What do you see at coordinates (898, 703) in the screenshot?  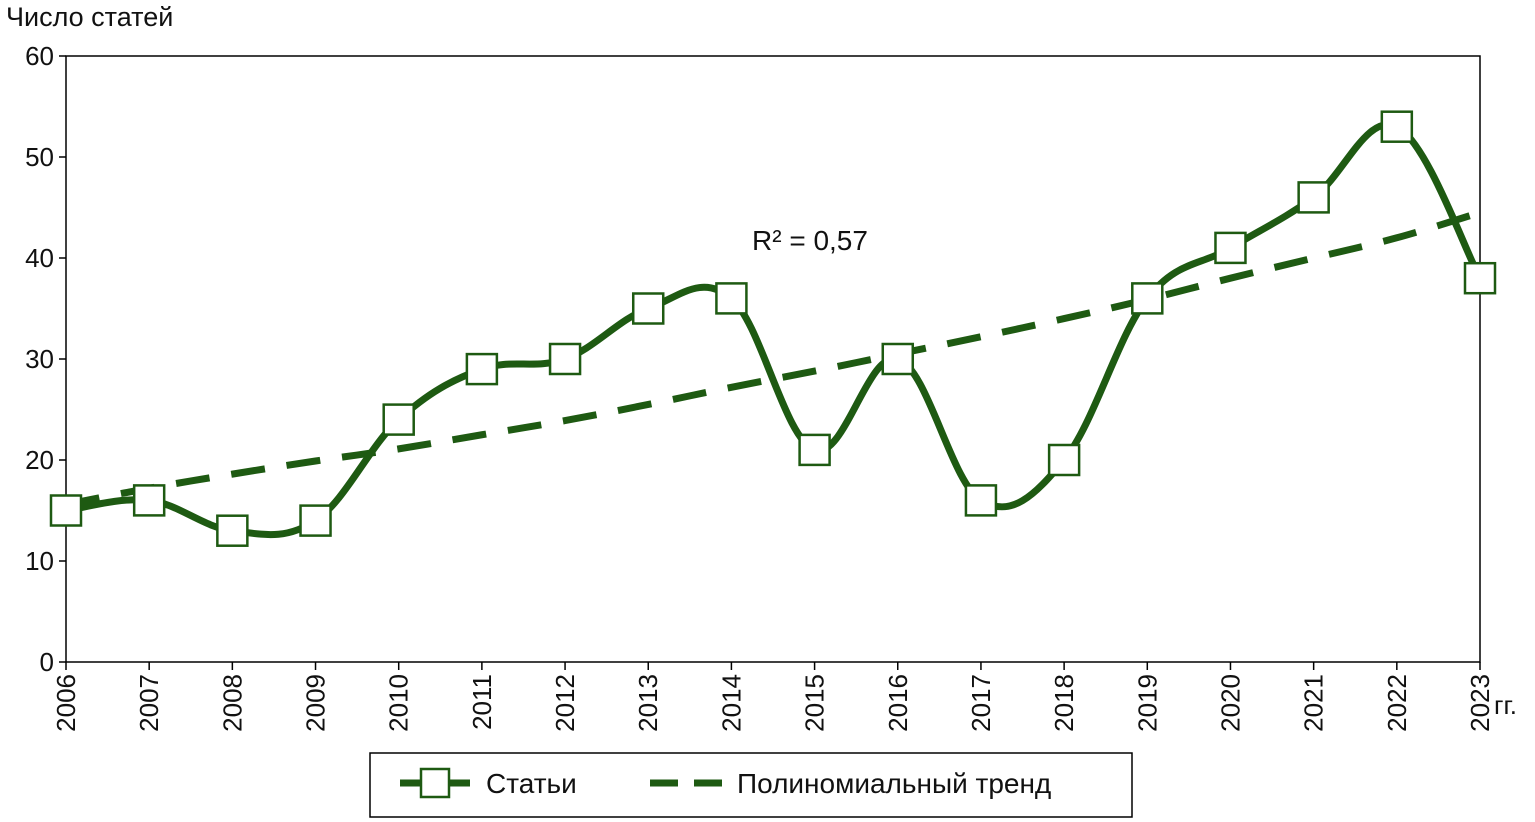 I see `x-tick-label: 2016` at bounding box center [898, 703].